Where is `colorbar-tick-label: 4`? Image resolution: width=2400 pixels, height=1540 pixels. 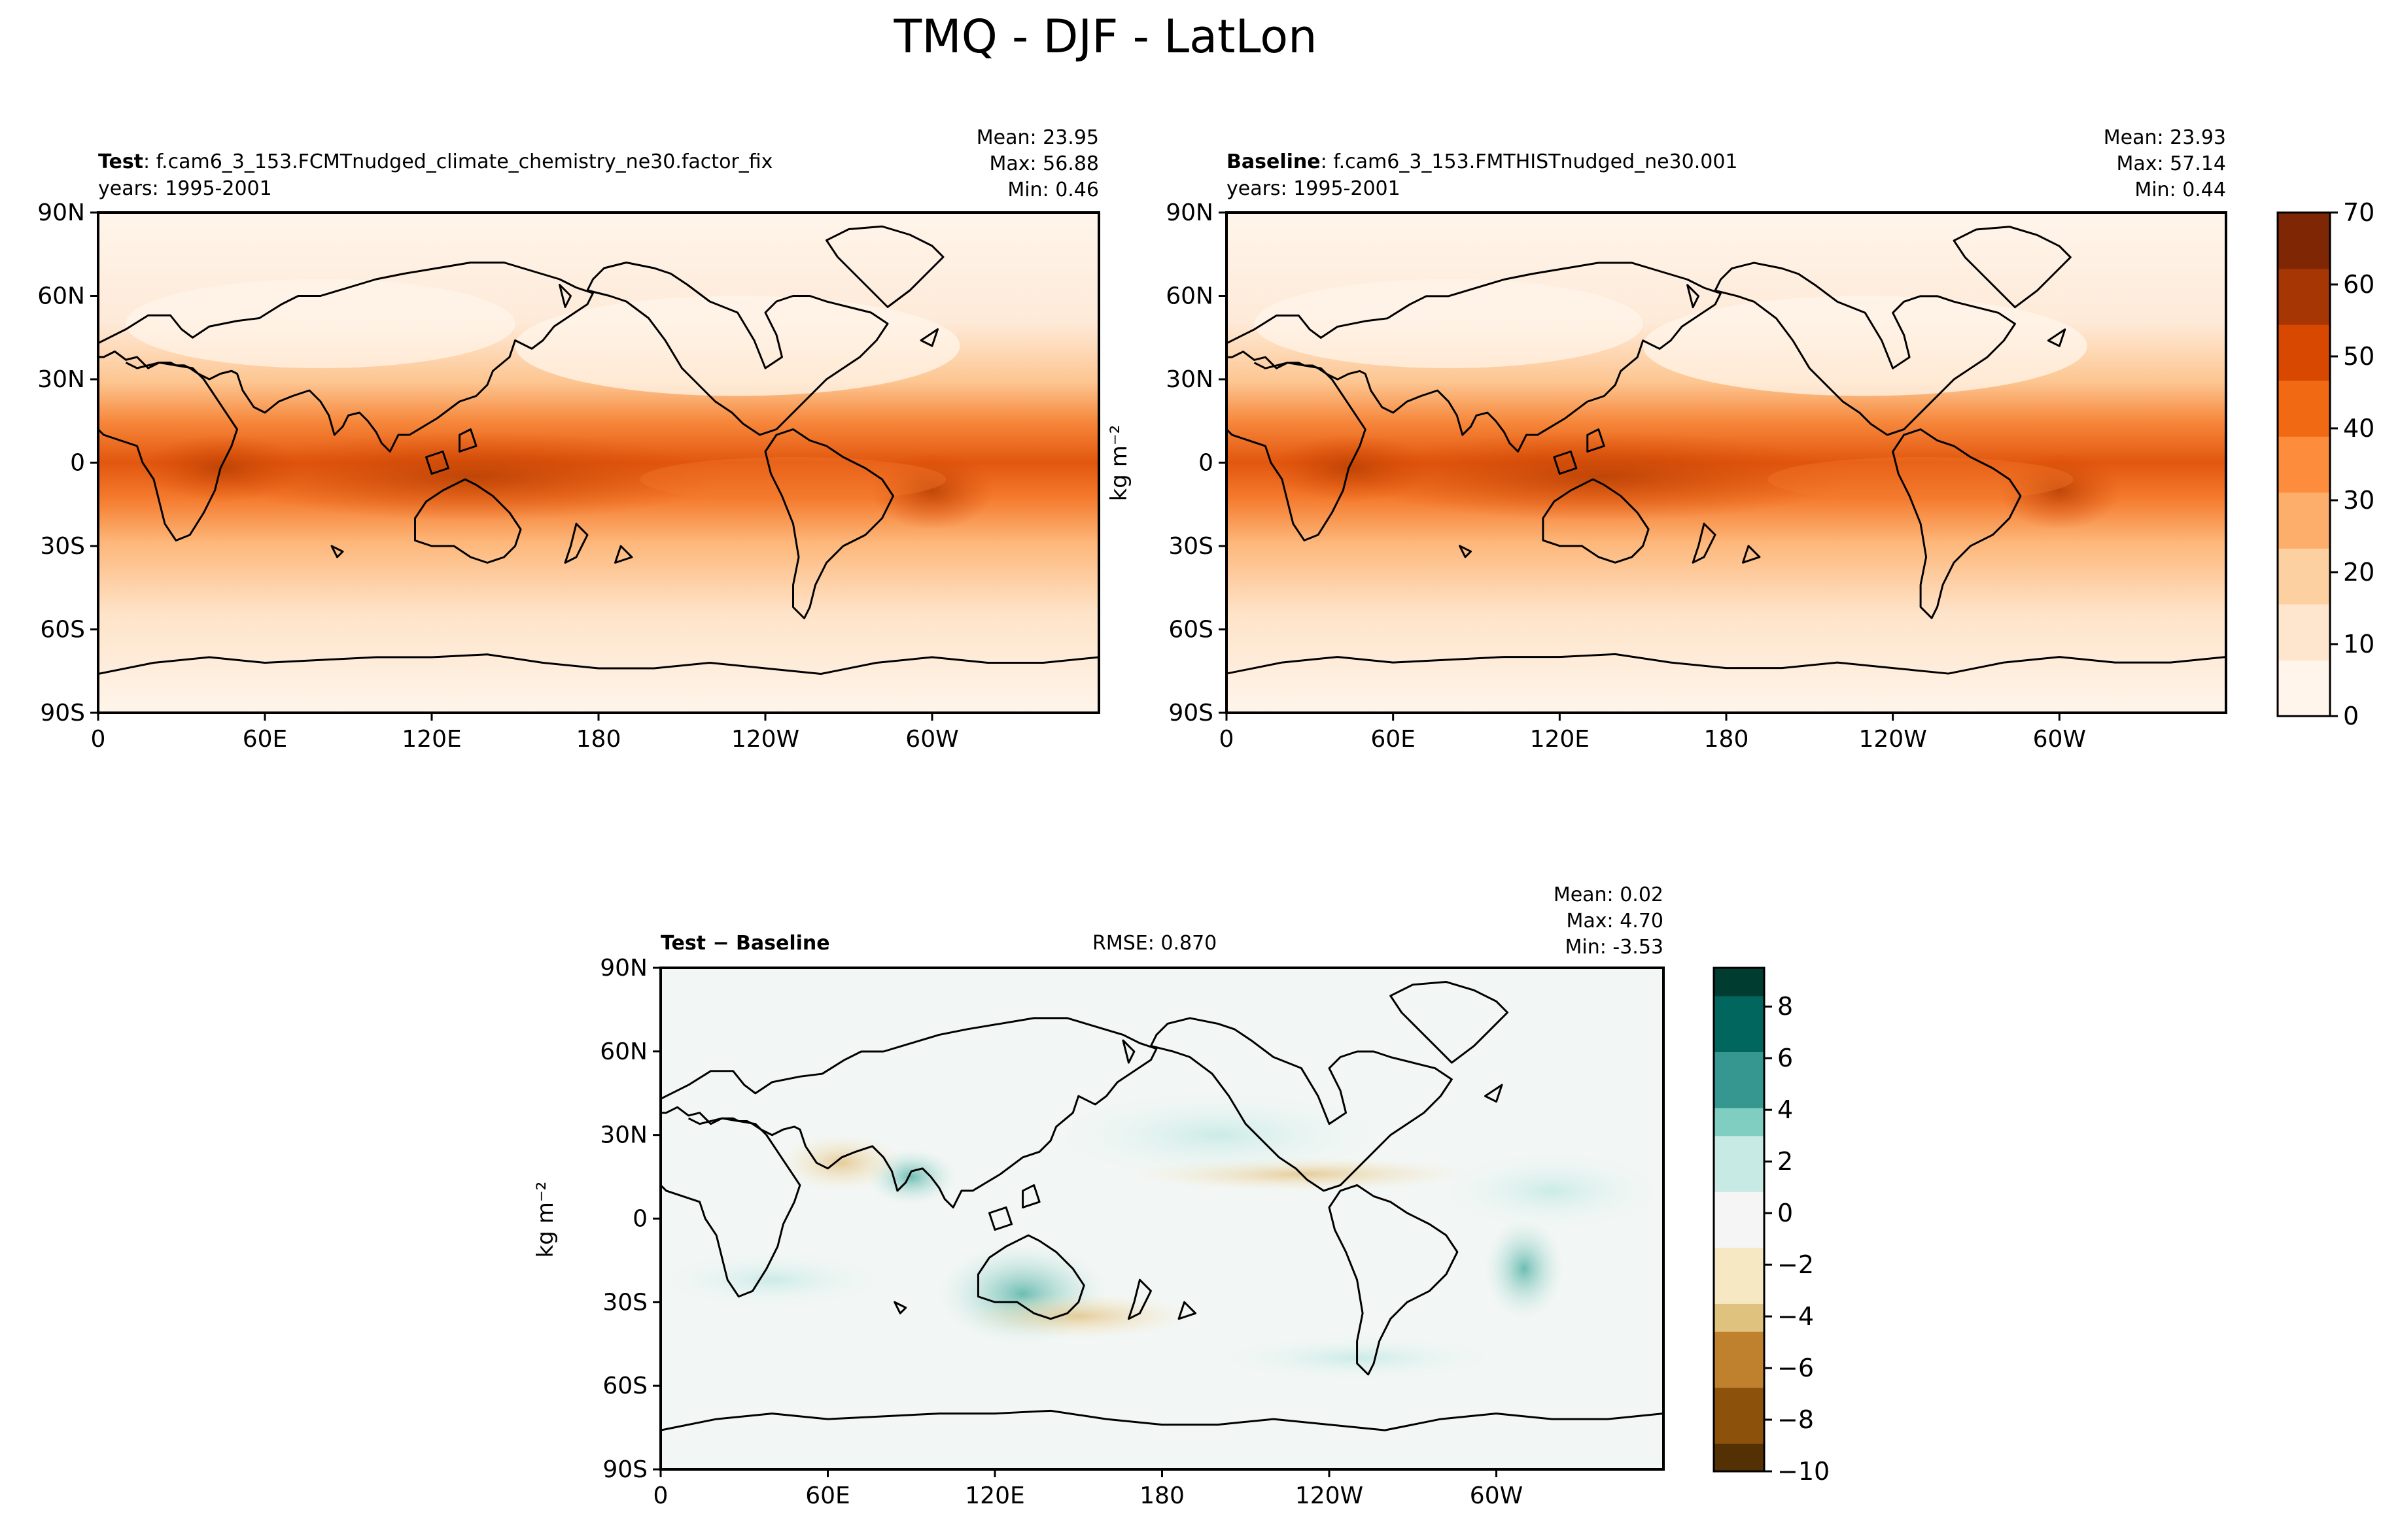
colorbar-tick-label: 4 is located at coordinates (1785, 1109).